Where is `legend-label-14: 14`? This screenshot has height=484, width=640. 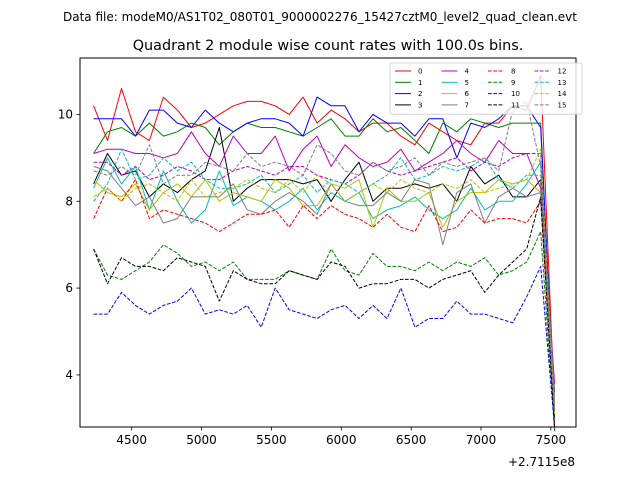 legend-label-14: 14 is located at coordinates (562, 94).